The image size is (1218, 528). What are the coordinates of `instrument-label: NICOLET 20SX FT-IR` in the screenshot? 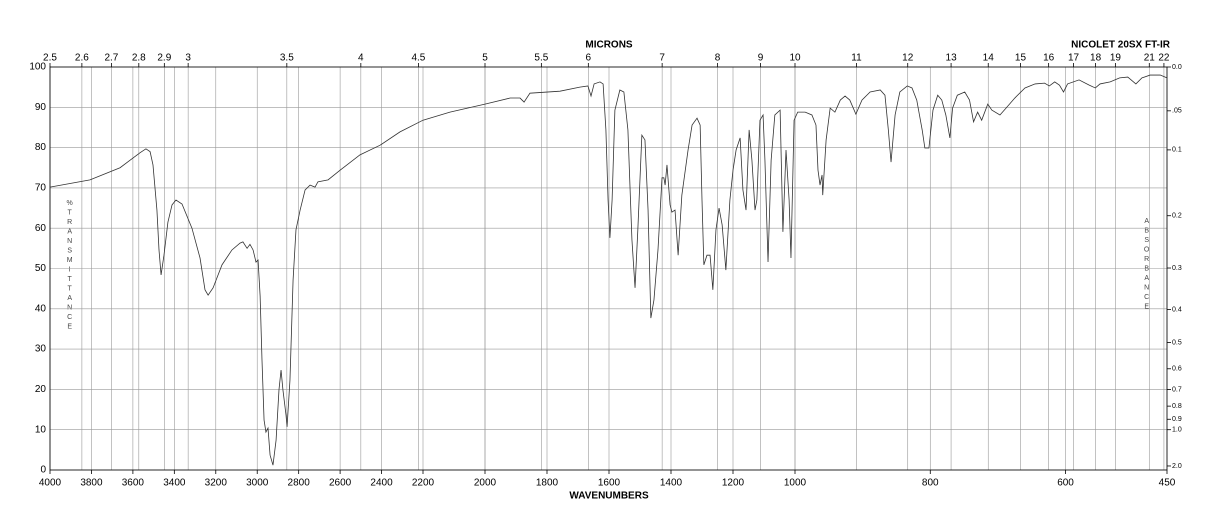 It's located at (1121, 45).